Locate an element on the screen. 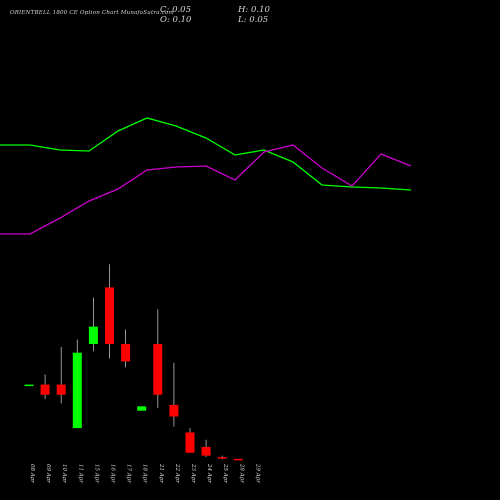 The height and width of the screenshot is (500, 500). indicator-line-green is located at coordinates (206, 154).